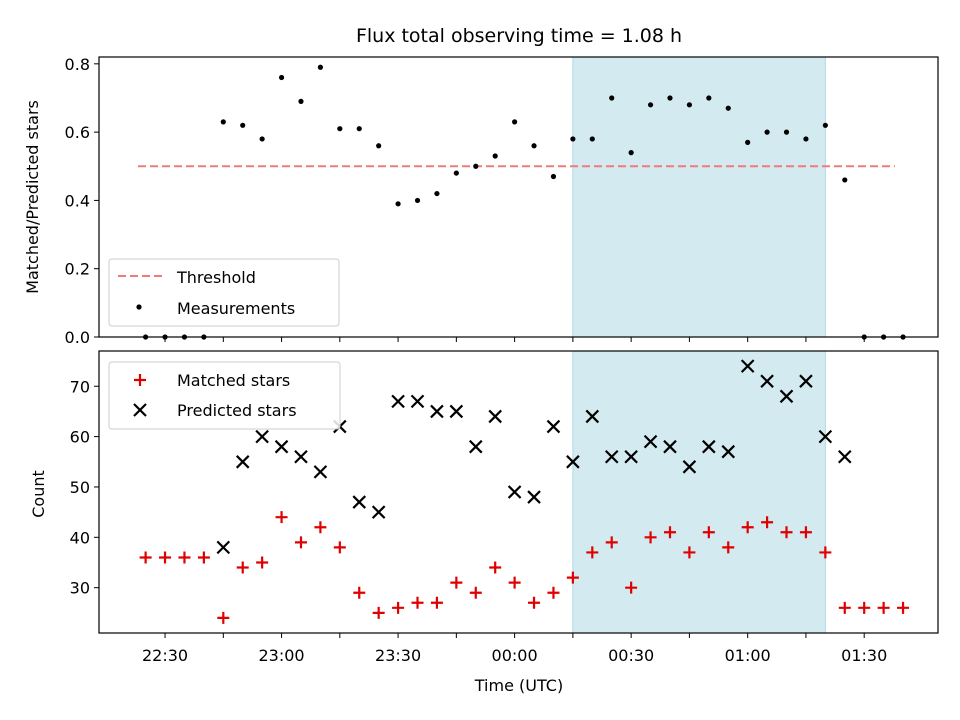 The image size is (960, 720). What do you see at coordinates (80, 386) in the screenshot?
I see `y-tick-label: 70` at bounding box center [80, 386].